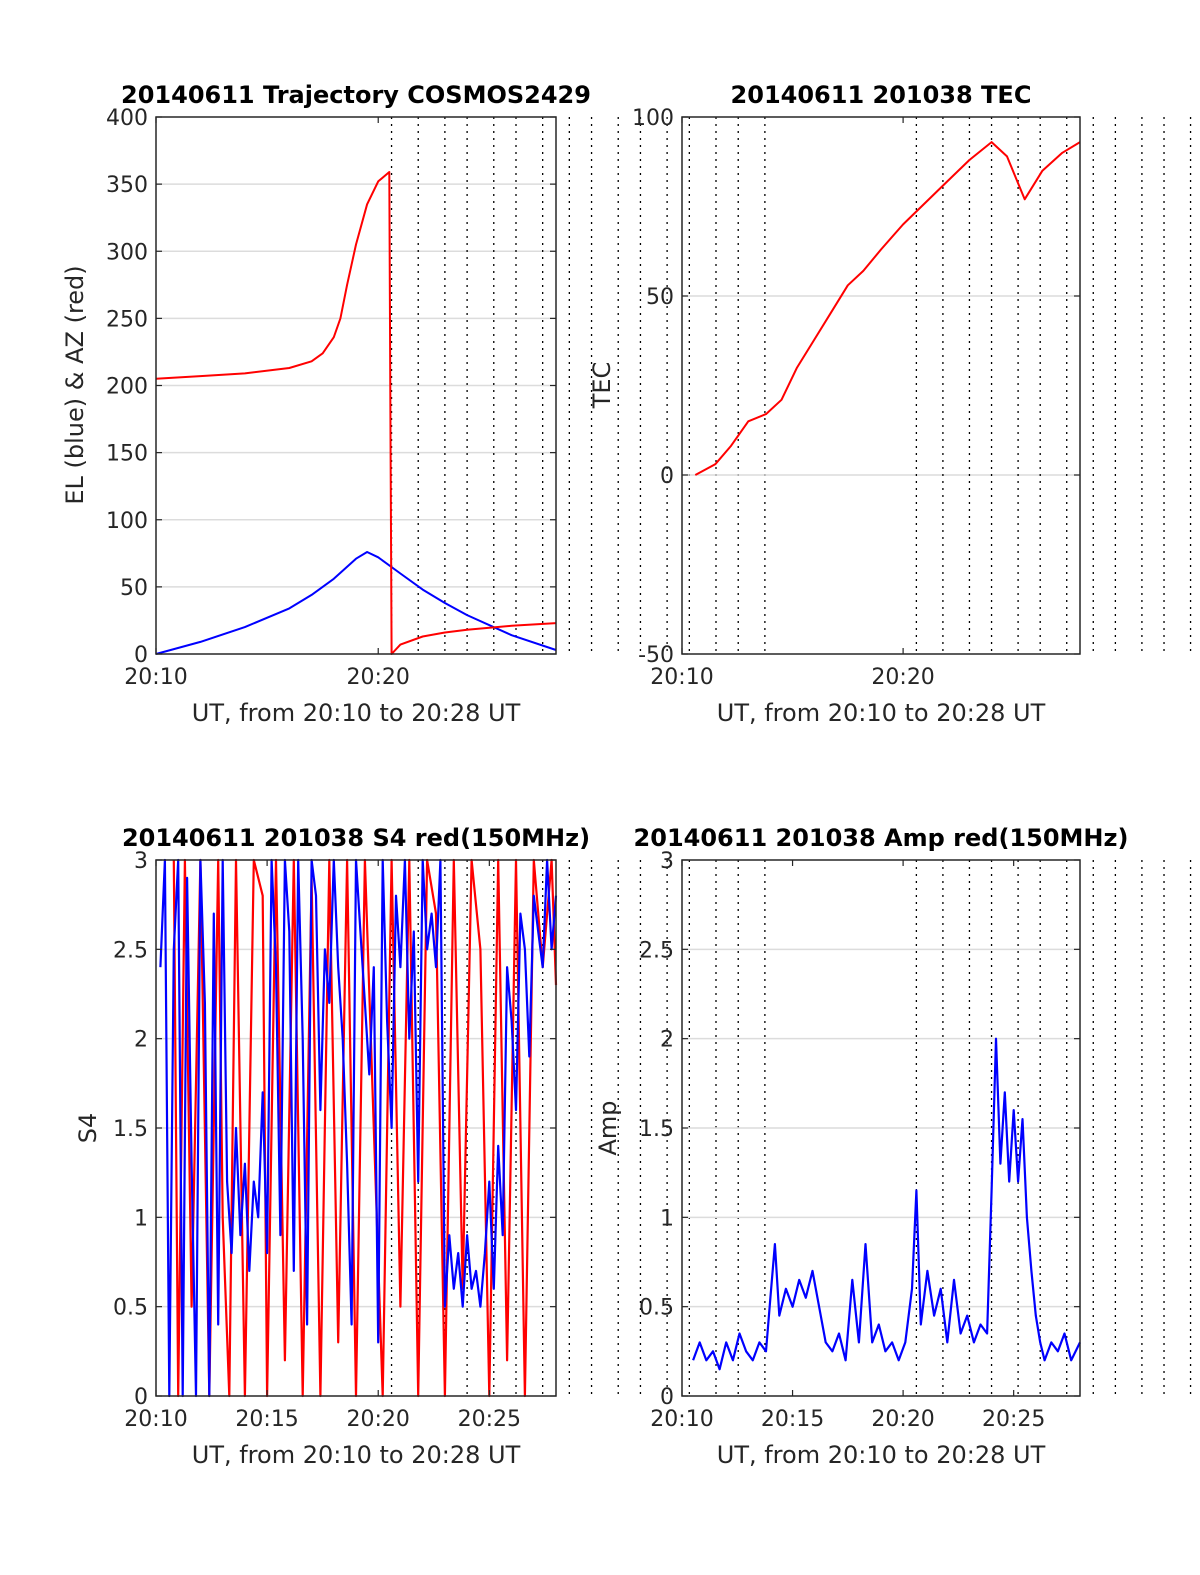 This screenshot has width=1200, height=1575. Describe the element at coordinates (886, 1204) in the screenshot. I see `series-amp-line` at that location.